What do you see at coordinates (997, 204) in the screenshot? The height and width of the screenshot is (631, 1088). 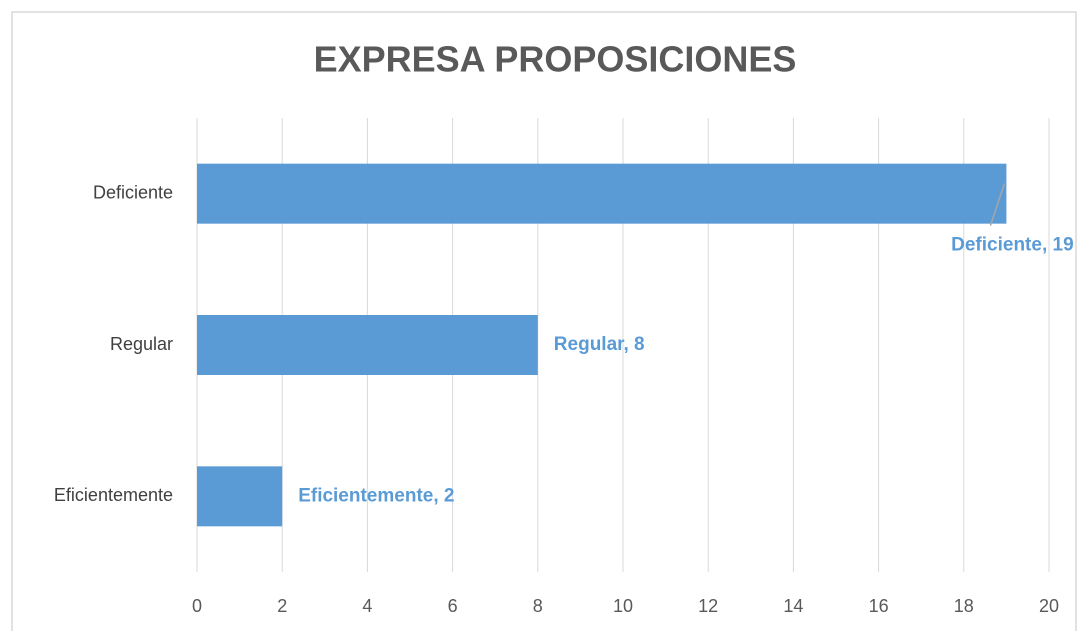 I see `leader-line` at bounding box center [997, 204].